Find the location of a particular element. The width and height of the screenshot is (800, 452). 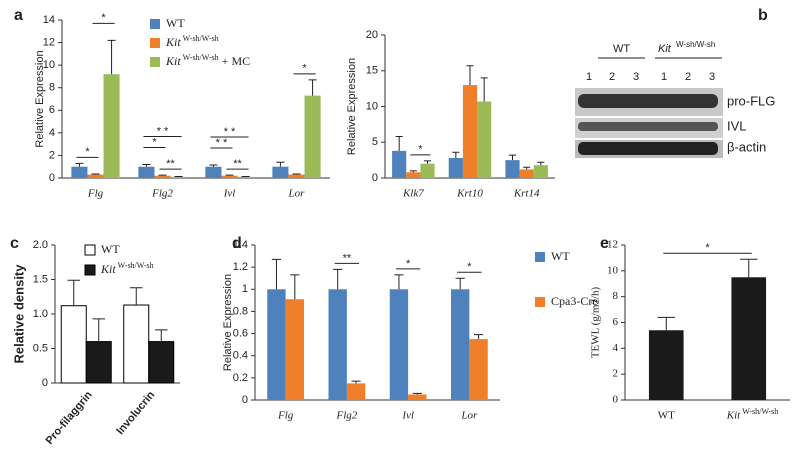

y-tick-label: 12 is located at coordinates (49, 42).